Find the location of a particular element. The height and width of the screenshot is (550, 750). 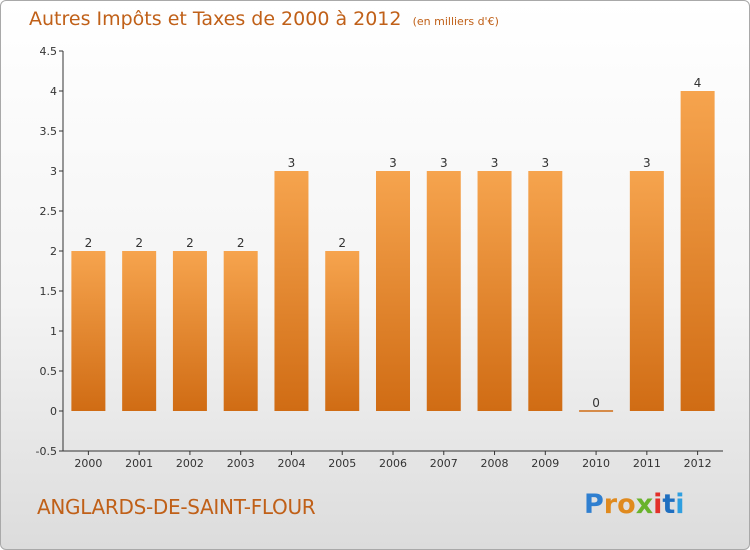

y-tick-label: 4 is located at coordinates (53, 91).